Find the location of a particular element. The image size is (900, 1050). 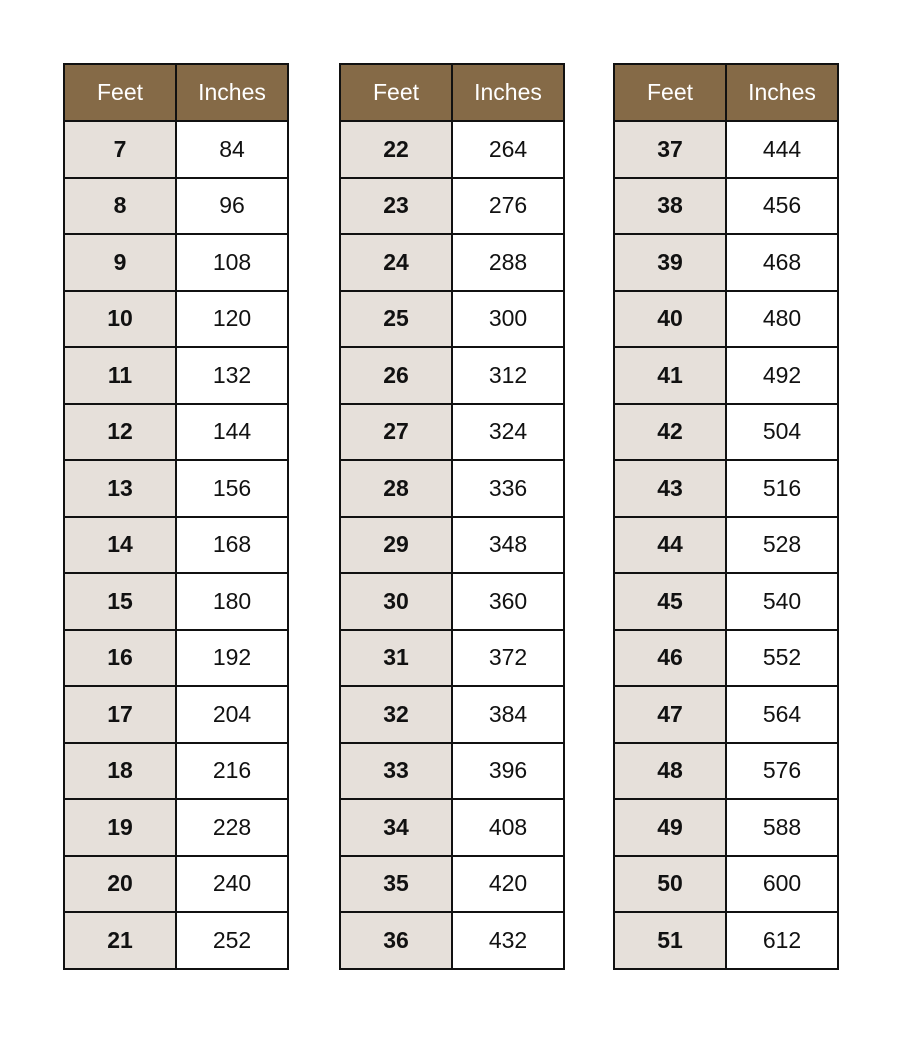

table-row: 40 480 is located at coordinates (726, 318).